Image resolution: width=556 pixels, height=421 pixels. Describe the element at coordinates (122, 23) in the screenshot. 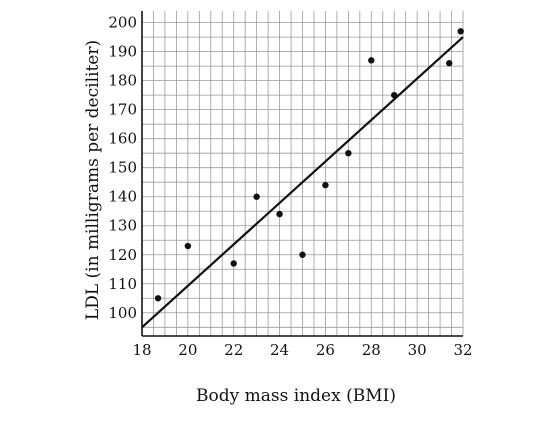

I see `y-tick-label: 200` at that location.